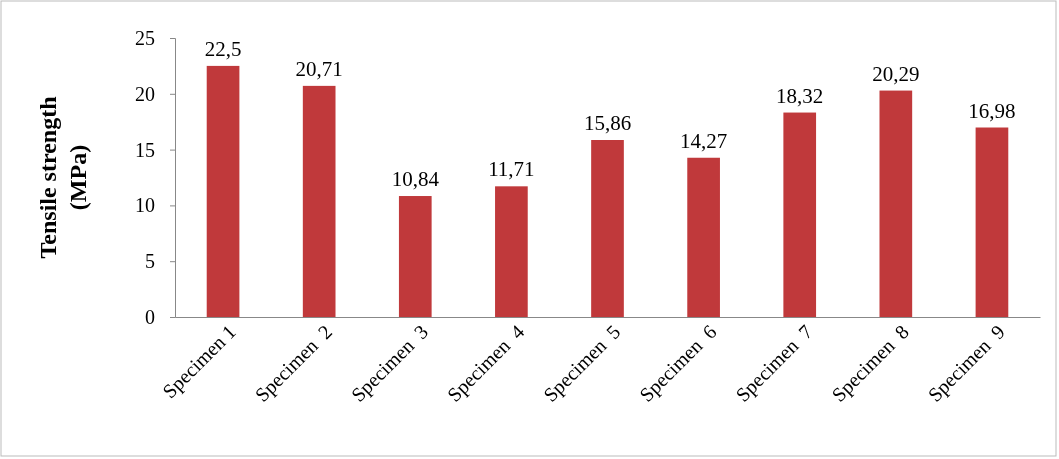  What do you see at coordinates (992, 110) in the screenshot?
I see `data-label: 16,98` at bounding box center [992, 110].